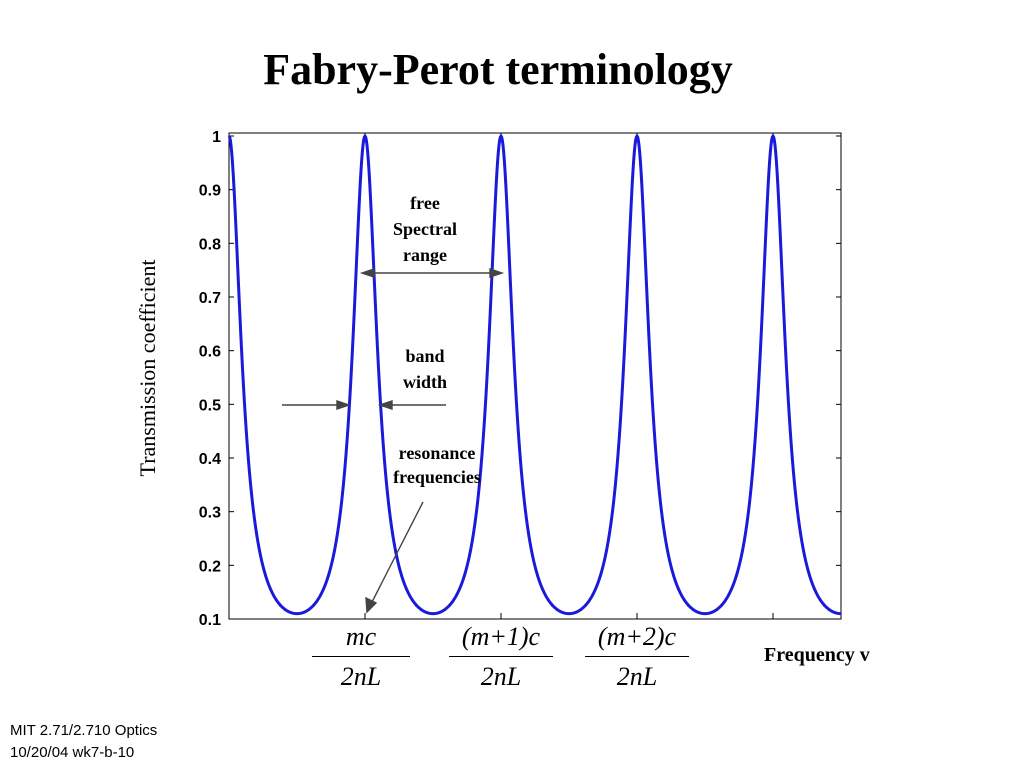  I want to click on bandwidth-label-line: width, so click(424, 382).